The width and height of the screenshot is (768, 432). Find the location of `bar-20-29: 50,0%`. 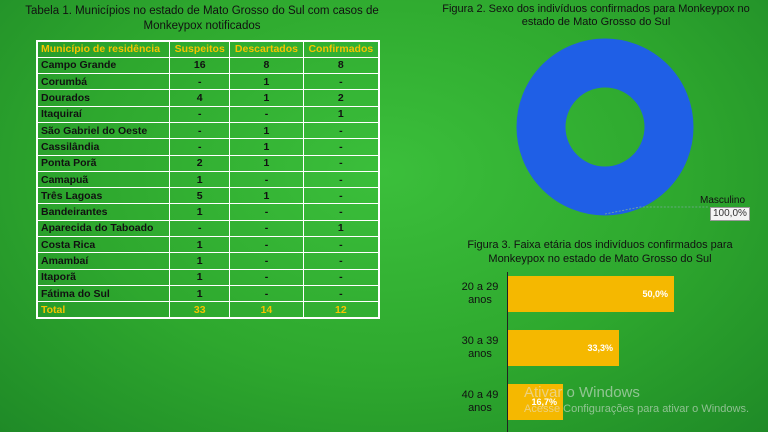

bar-20-29: 50,0% is located at coordinates (591, 294).